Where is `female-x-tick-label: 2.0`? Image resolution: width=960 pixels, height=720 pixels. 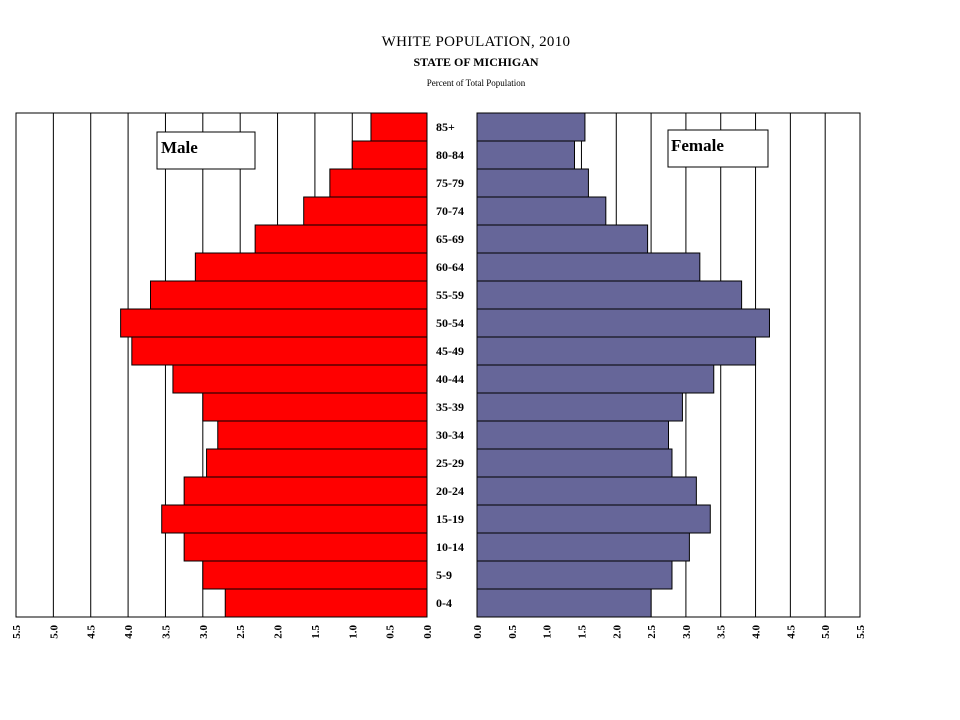
female-x-tick-label: 2.0 is located at coordinates (617, 632).